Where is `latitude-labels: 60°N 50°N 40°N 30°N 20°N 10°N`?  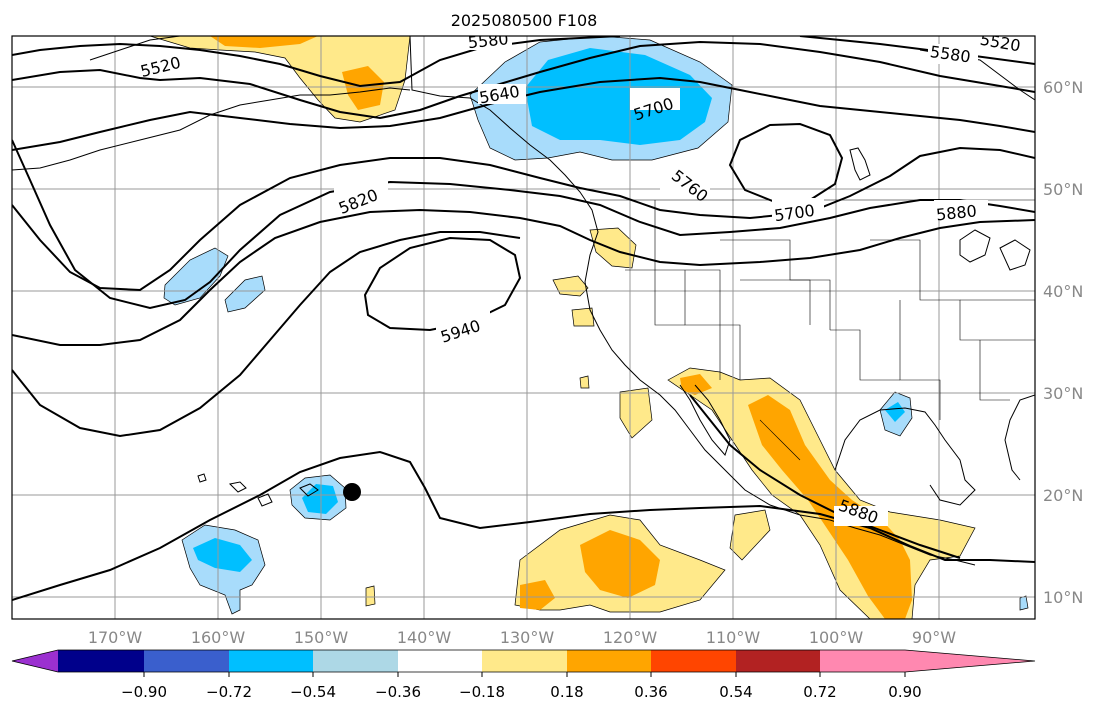 latitude-labels: 60°N 50°N 40°N 30°N 20°N 10°N is located at coordinates (1063, 342).